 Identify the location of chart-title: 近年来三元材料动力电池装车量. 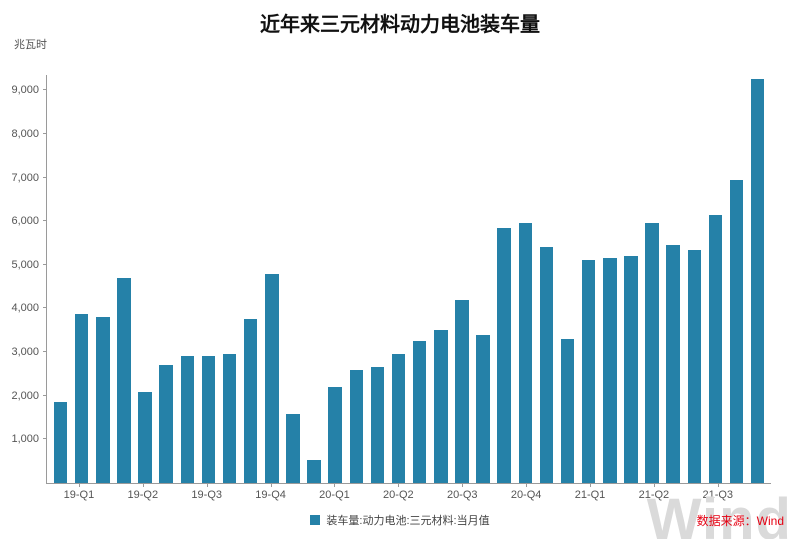
(400, 25).